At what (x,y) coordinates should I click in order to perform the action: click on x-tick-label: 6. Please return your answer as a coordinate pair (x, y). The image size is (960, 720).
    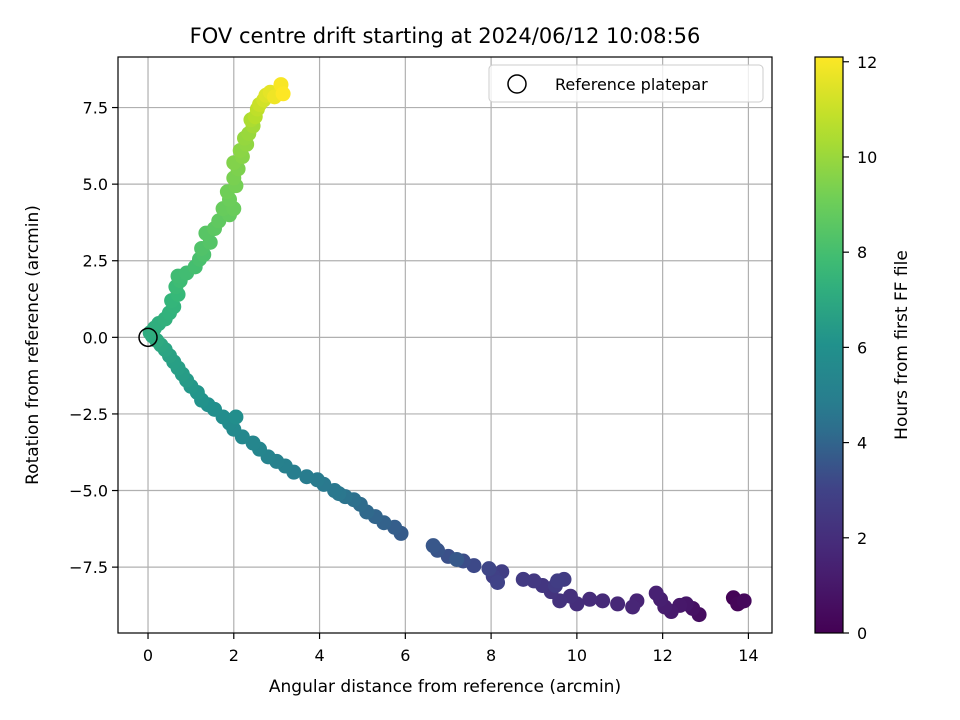
    Looking at the image, I should click on (405, 655).